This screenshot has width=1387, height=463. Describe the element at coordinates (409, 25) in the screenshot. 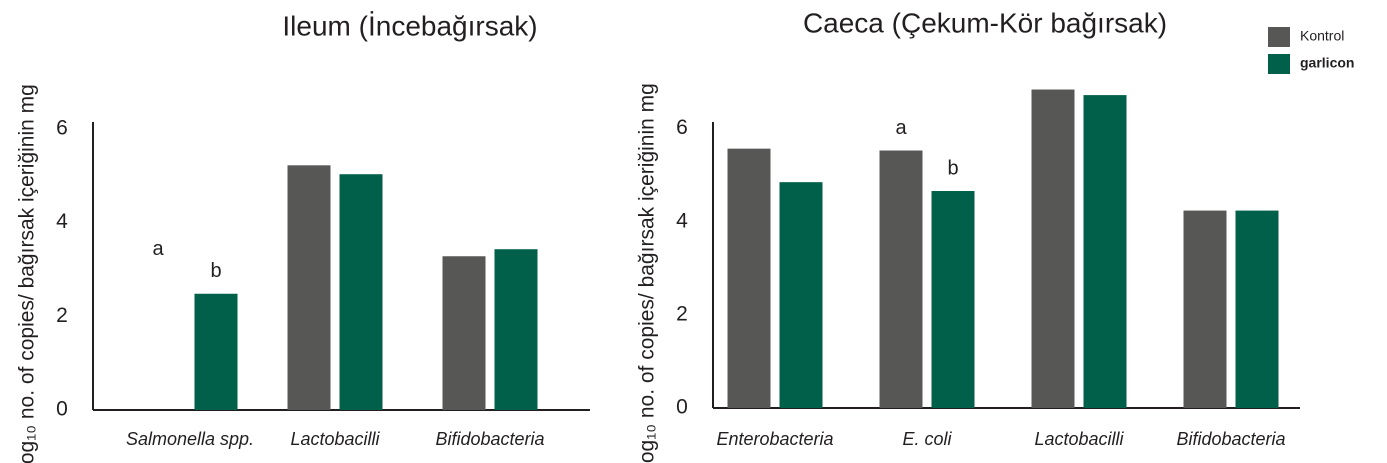

I see `chart-title: Ileum (İncebağırsak)` at that location.